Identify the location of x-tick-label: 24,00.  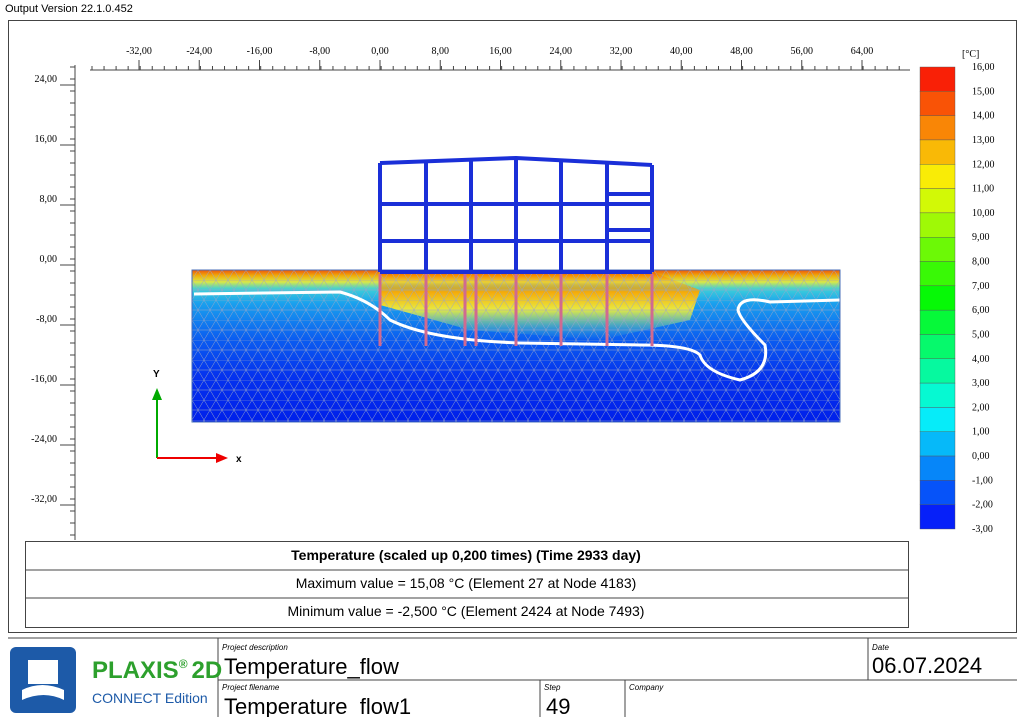
(561, 51).